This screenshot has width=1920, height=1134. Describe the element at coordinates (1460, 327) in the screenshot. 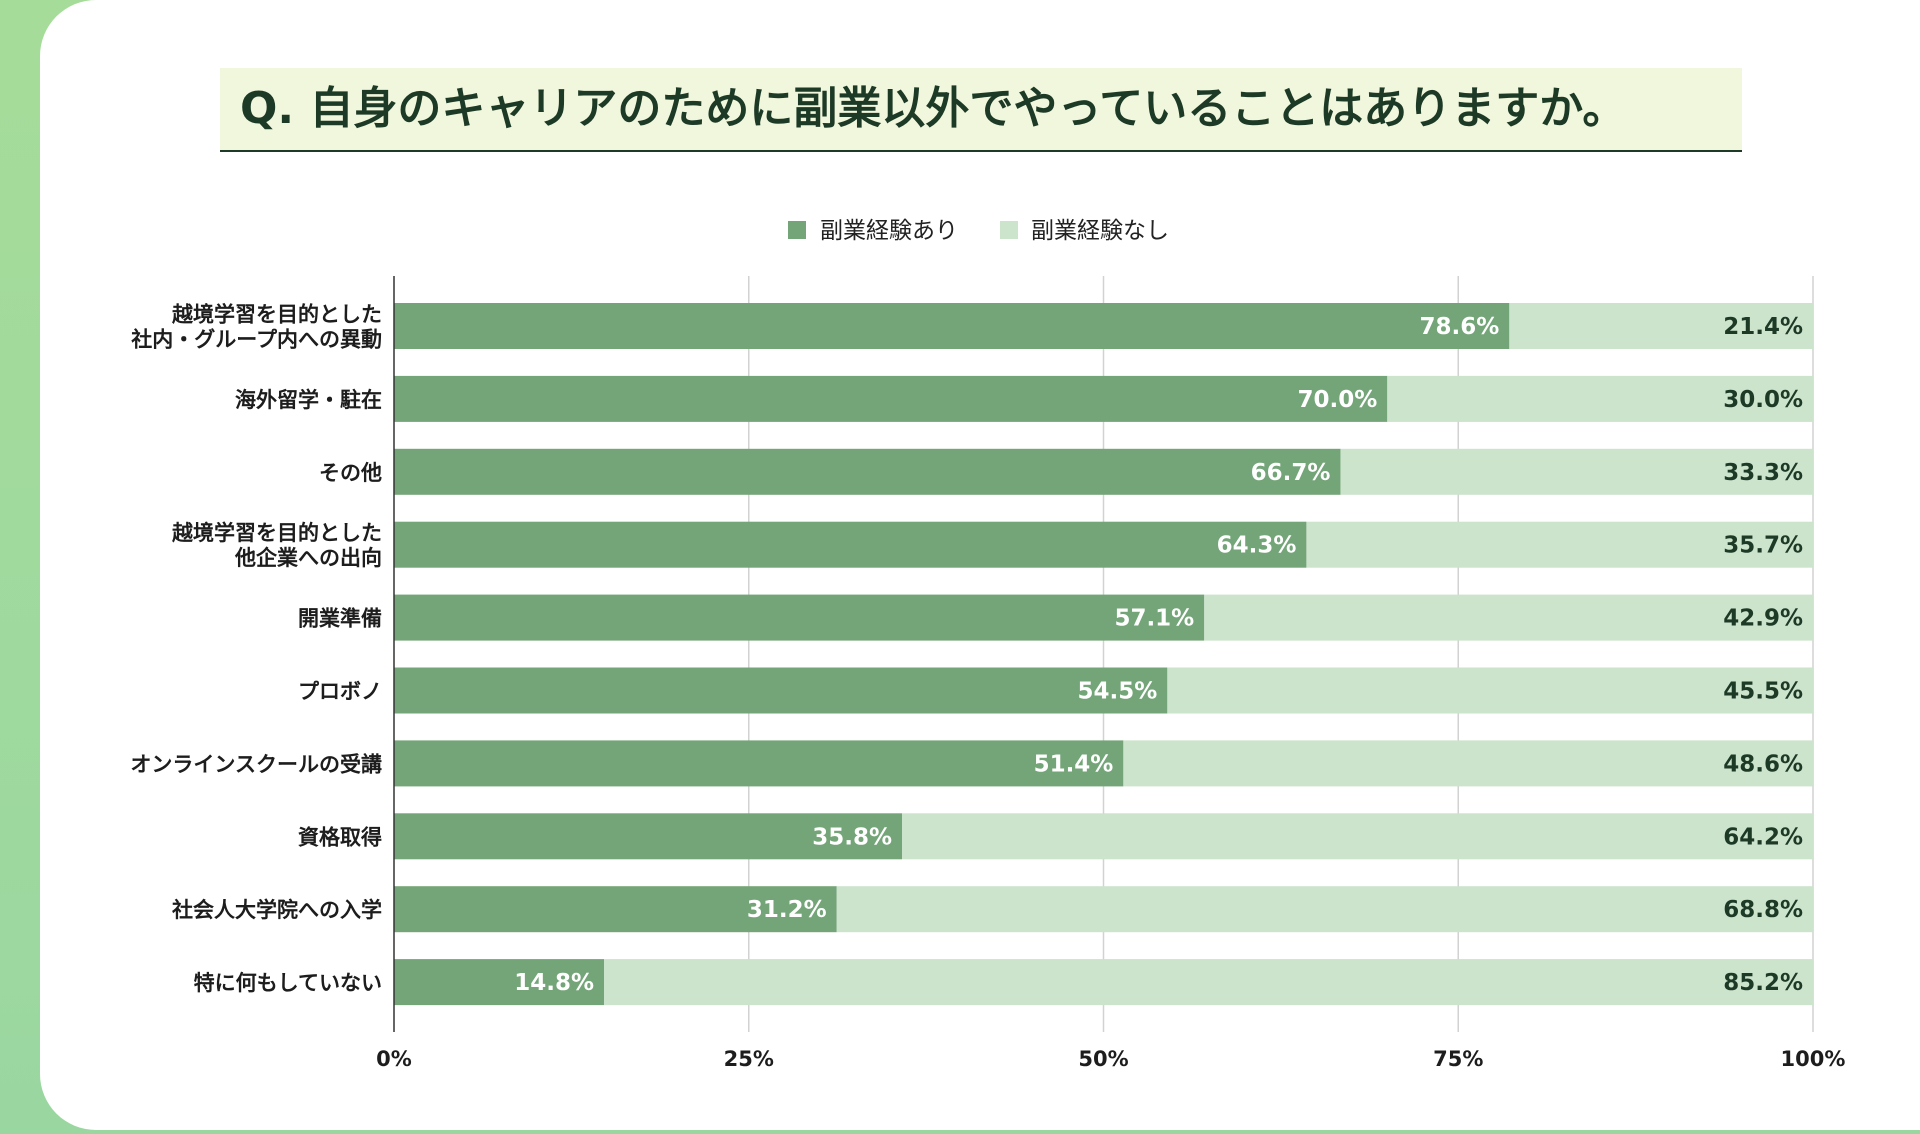

I see `data-label-with-experience: 78.6%` at that location.